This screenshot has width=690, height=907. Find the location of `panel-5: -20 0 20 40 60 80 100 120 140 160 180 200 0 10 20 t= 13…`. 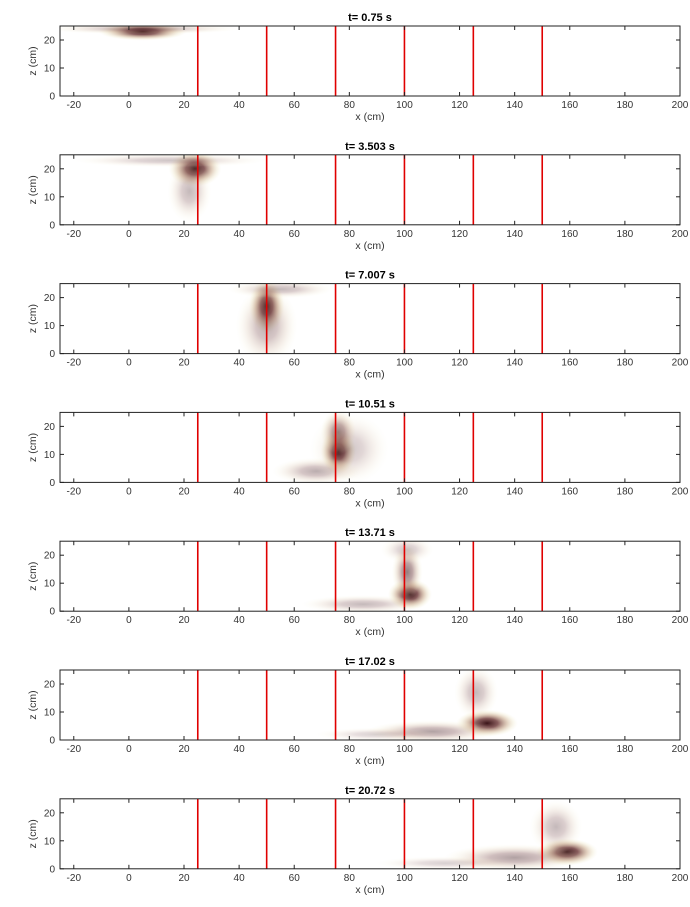

panel-5: -20 0 20 40 60 80 100 120 140 160 180 200 0 10 20 t= 13… is located at coordinates (358, 582).